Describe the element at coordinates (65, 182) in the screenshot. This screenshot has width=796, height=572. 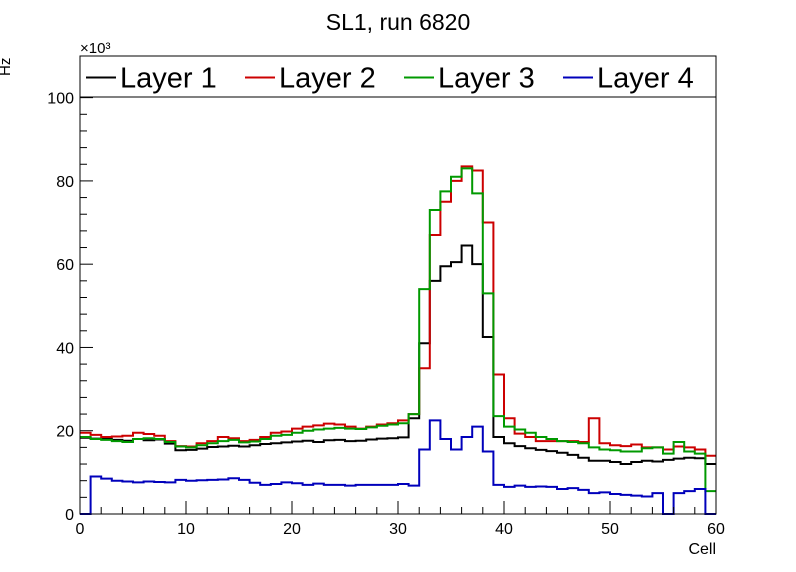
I see `y-tick-label: 80` at that location.